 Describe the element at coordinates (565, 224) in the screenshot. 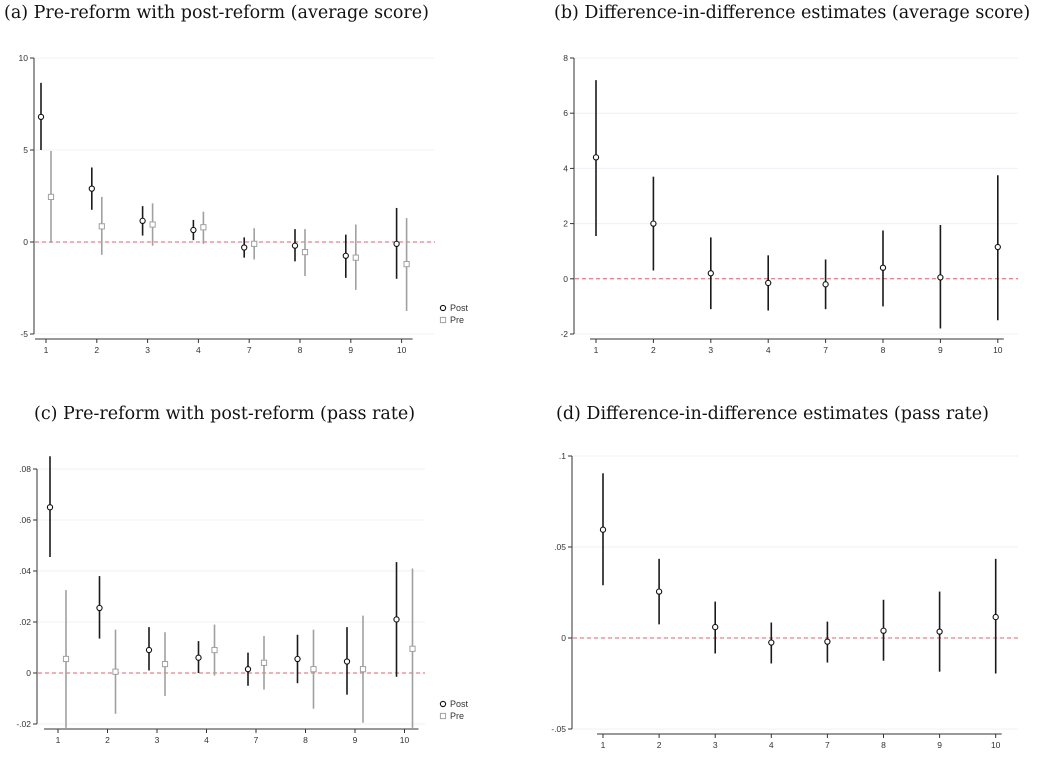

I see `y-tick-label: 2` at that location.